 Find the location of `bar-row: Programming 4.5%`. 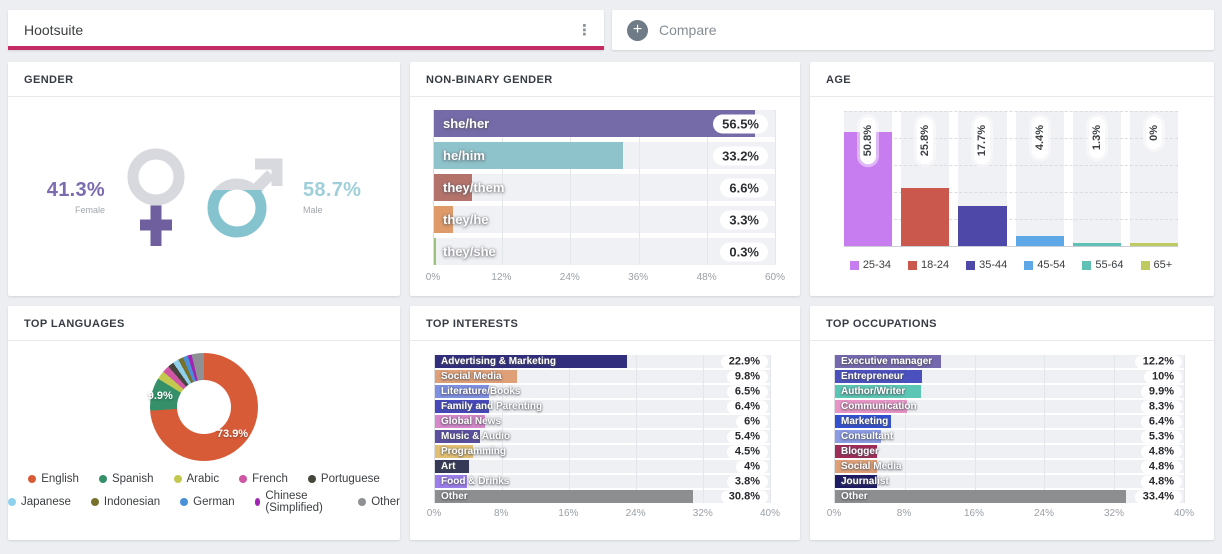

bar-row: Programming 4.5% is located at coordinates (602, 451).